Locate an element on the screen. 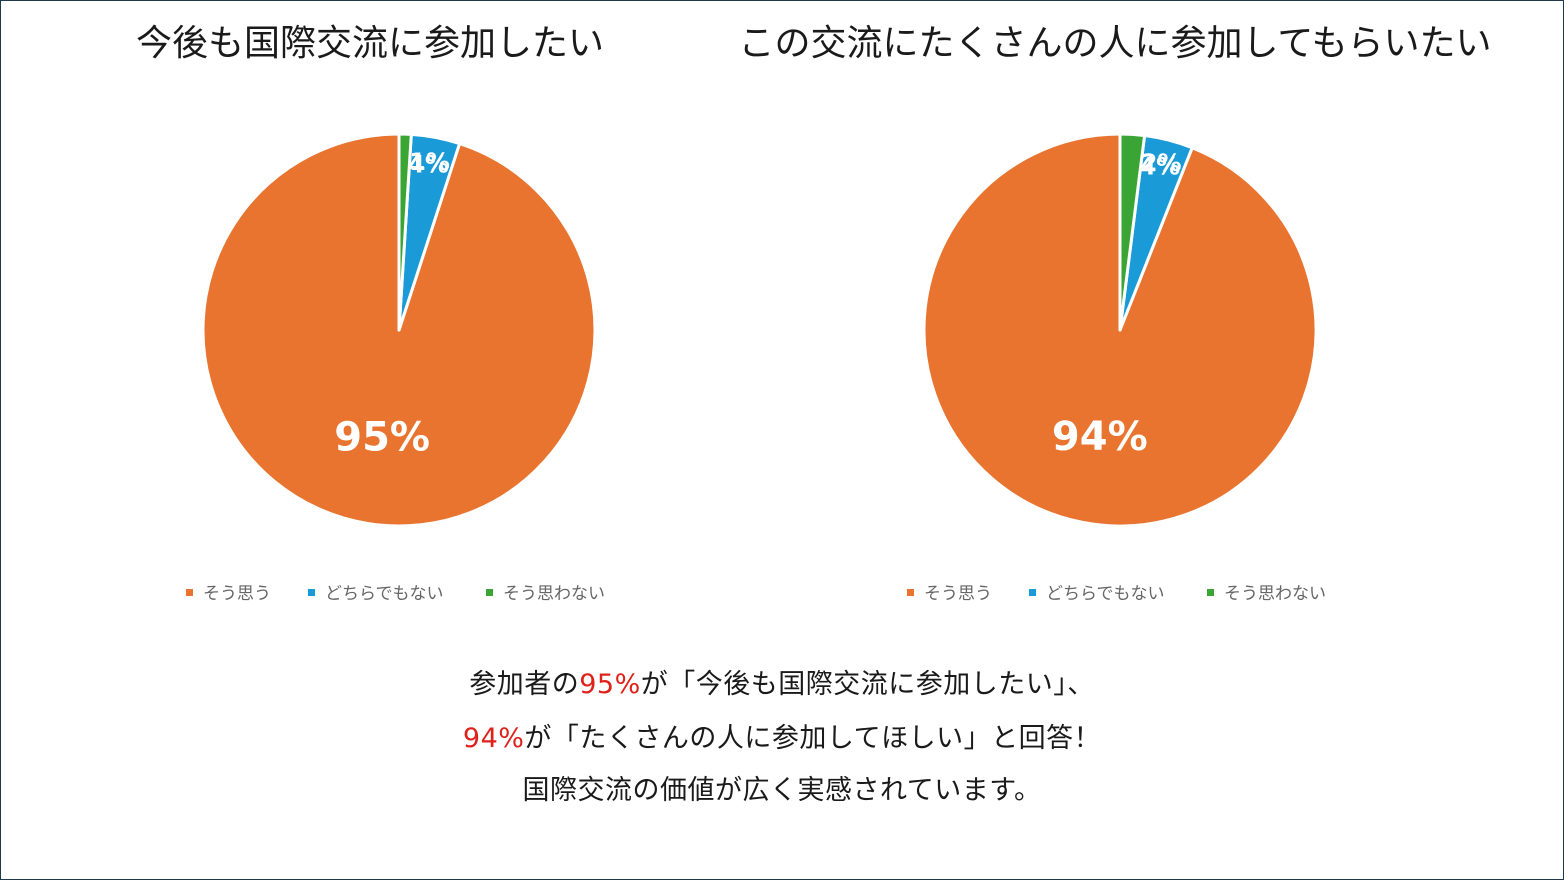 The width and height of the screenshot is (1564, 880). summary-line-1: 参加者の95%が「今後も国際交流に参加したい」、 is located at coordinates (782, 681).